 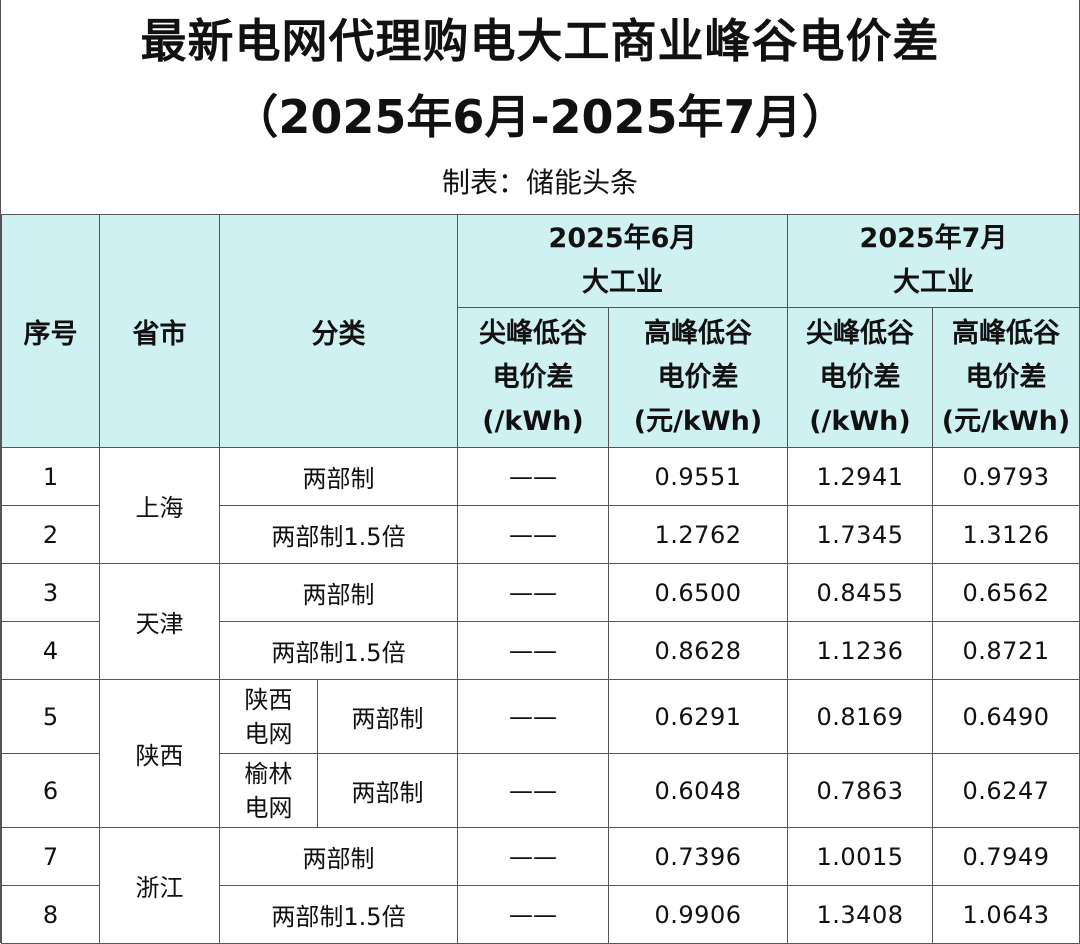 What do you see at coordinates (50, 331) in the screenshot?
I see `header-seq: 序号` at bounding box center [50, 331].